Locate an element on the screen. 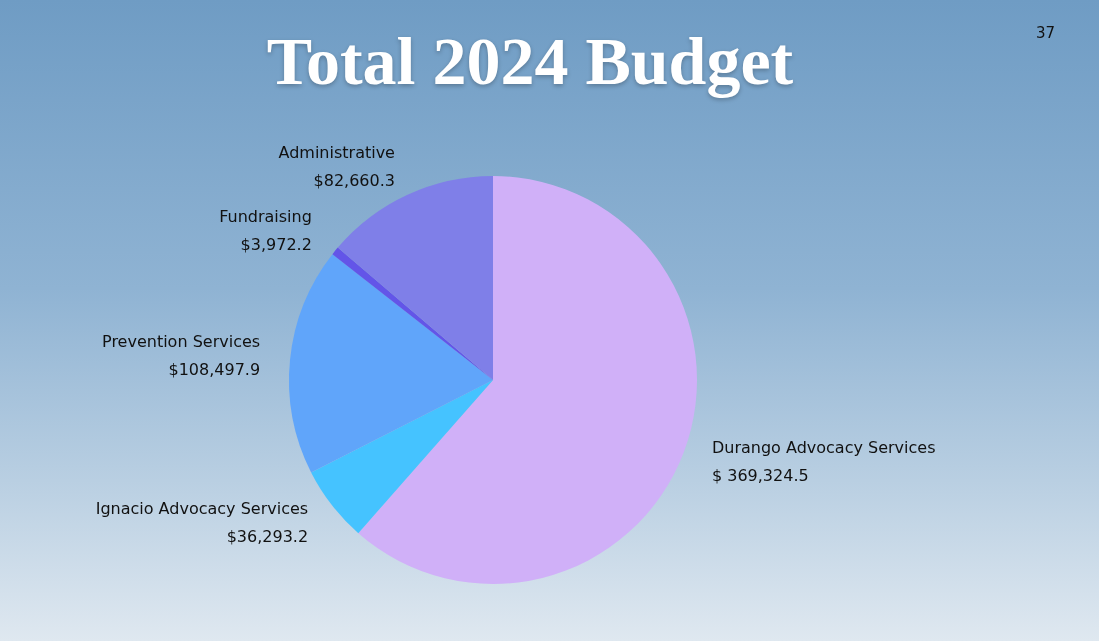 The image size is (1099, 641). slice-label: Ignacio Advocacy Services is located at coordinates (202, 508).